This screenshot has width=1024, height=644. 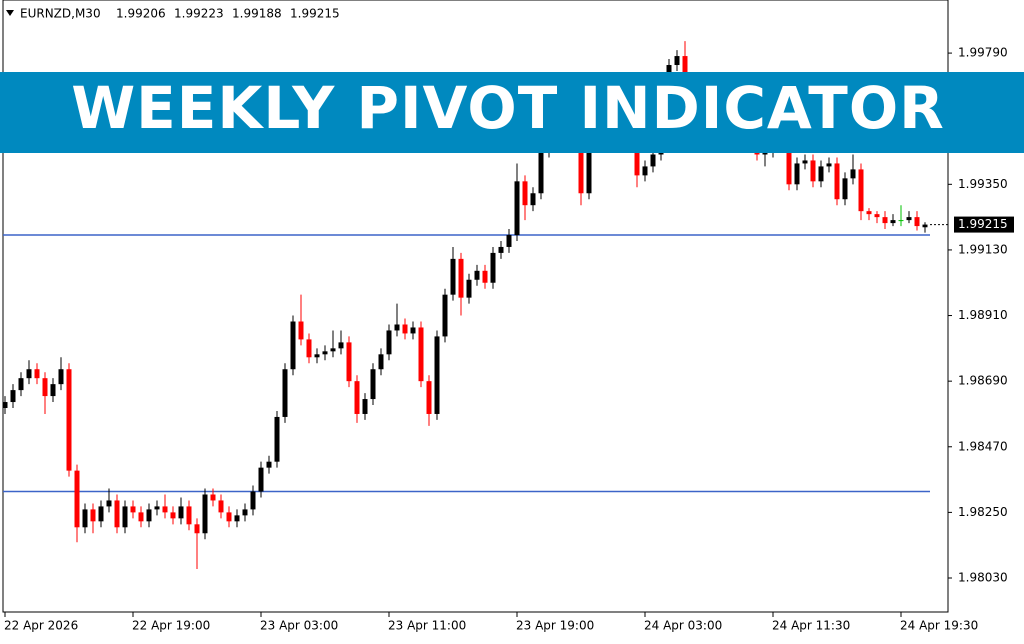 I want to click on ohlc-close: 1.99215, so click(x=315, y=14).